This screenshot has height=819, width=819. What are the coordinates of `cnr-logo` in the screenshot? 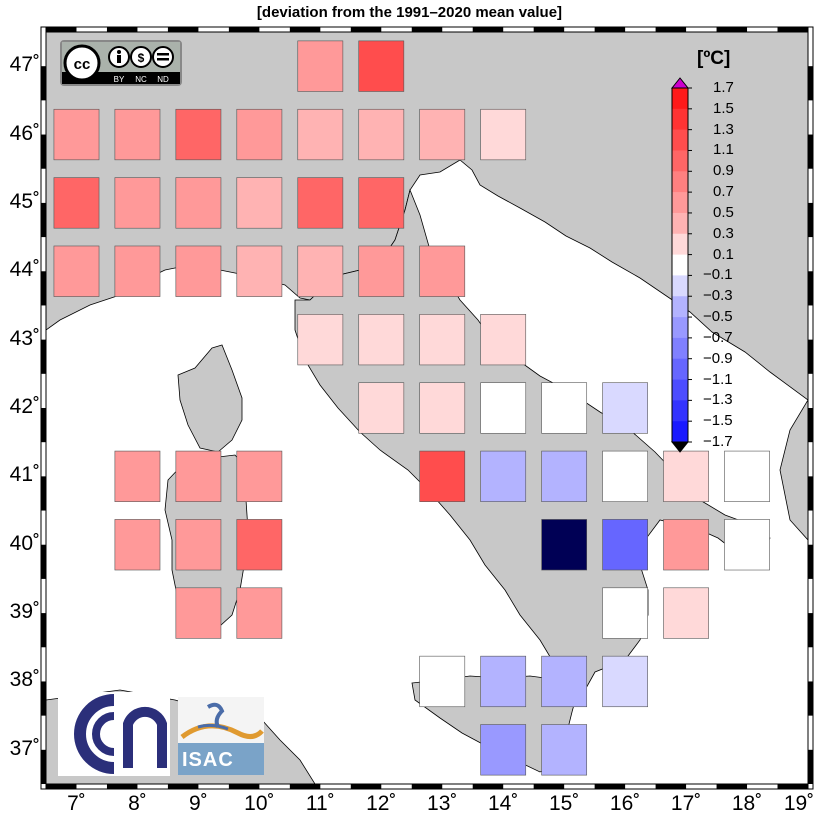 It's located at (114, 734).